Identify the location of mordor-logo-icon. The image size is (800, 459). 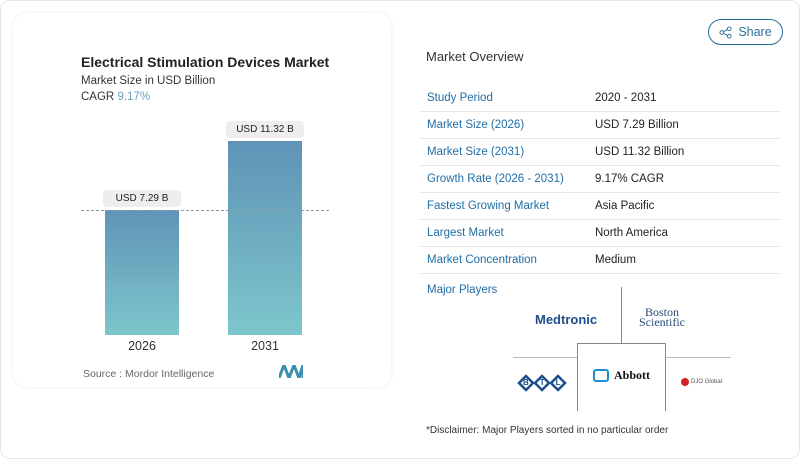
(291, 371).